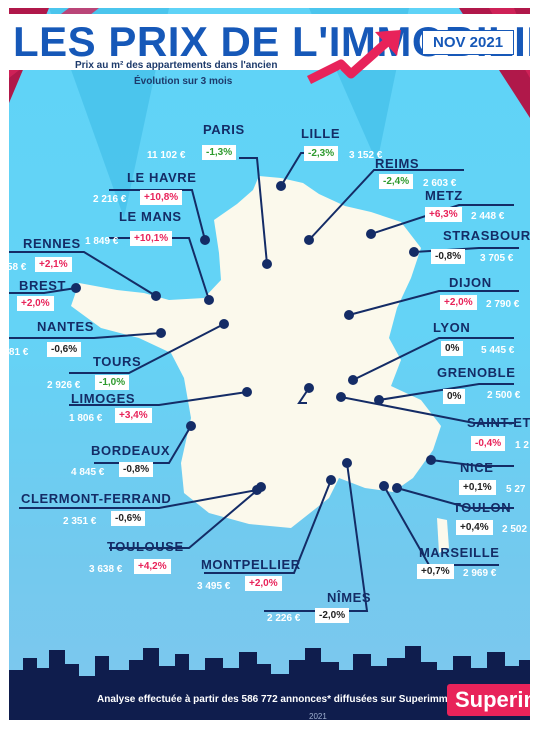 The height and width of the screenshot is (730, 542). Describe the element at coordinates (224, 129) in the screenshot. I see `city-paris-label: PARIS` at that location.